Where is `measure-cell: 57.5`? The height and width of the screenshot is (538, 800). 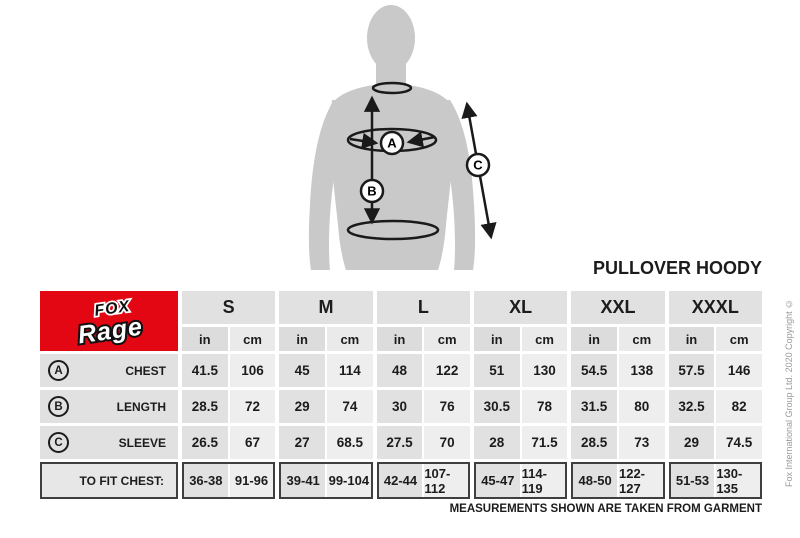 measure-cell: 57.5 is located at coordinates (691, 370).